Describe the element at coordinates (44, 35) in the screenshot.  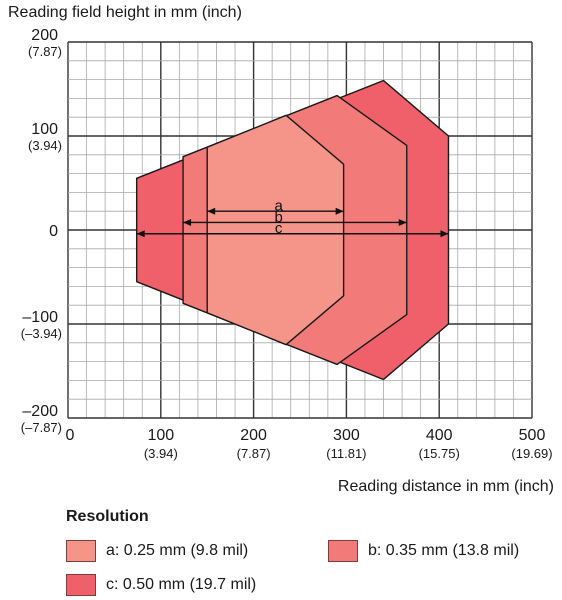
I see `y-tick-label: 200` at that location.